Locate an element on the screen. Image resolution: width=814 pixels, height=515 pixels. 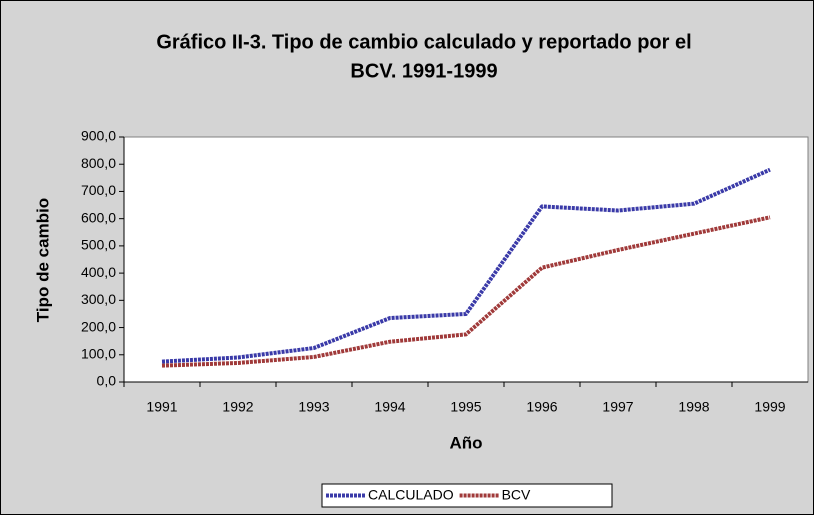
y-tick-label: 600,0 is located at coordinates (98, 217).